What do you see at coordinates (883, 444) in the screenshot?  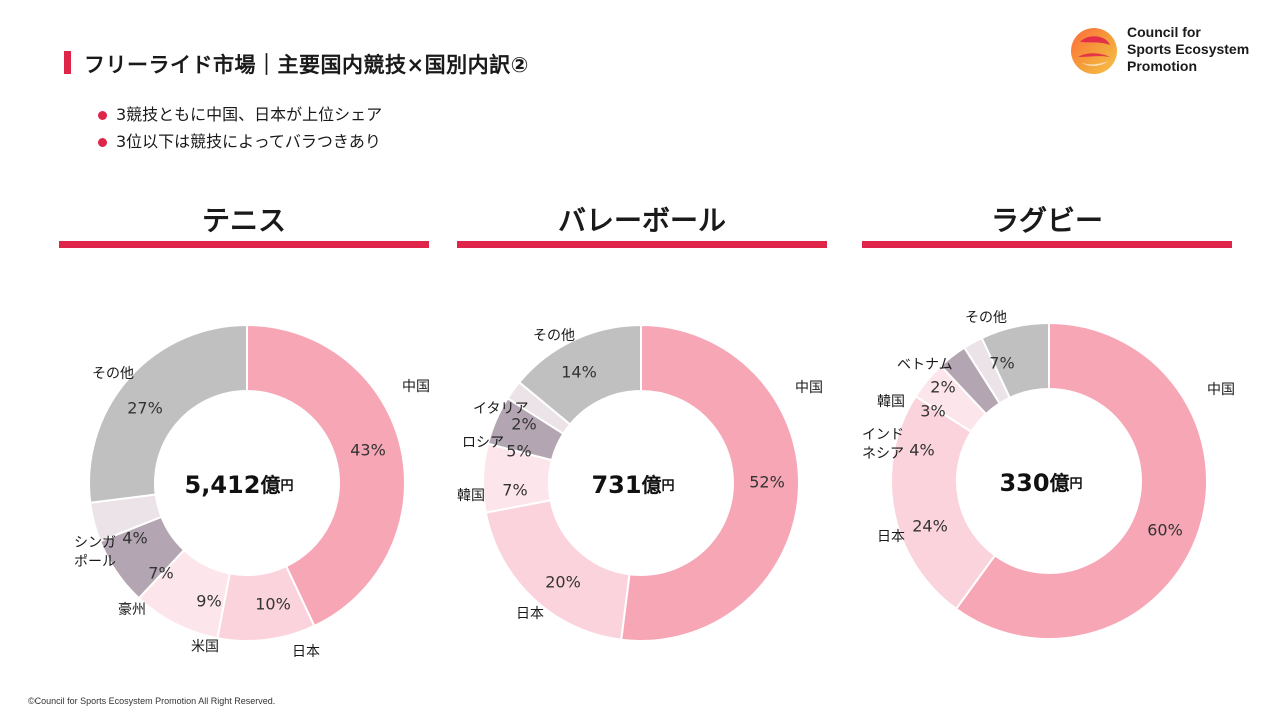 I see `slice-category-label: インドネシア` at bounding box center [883, 444].